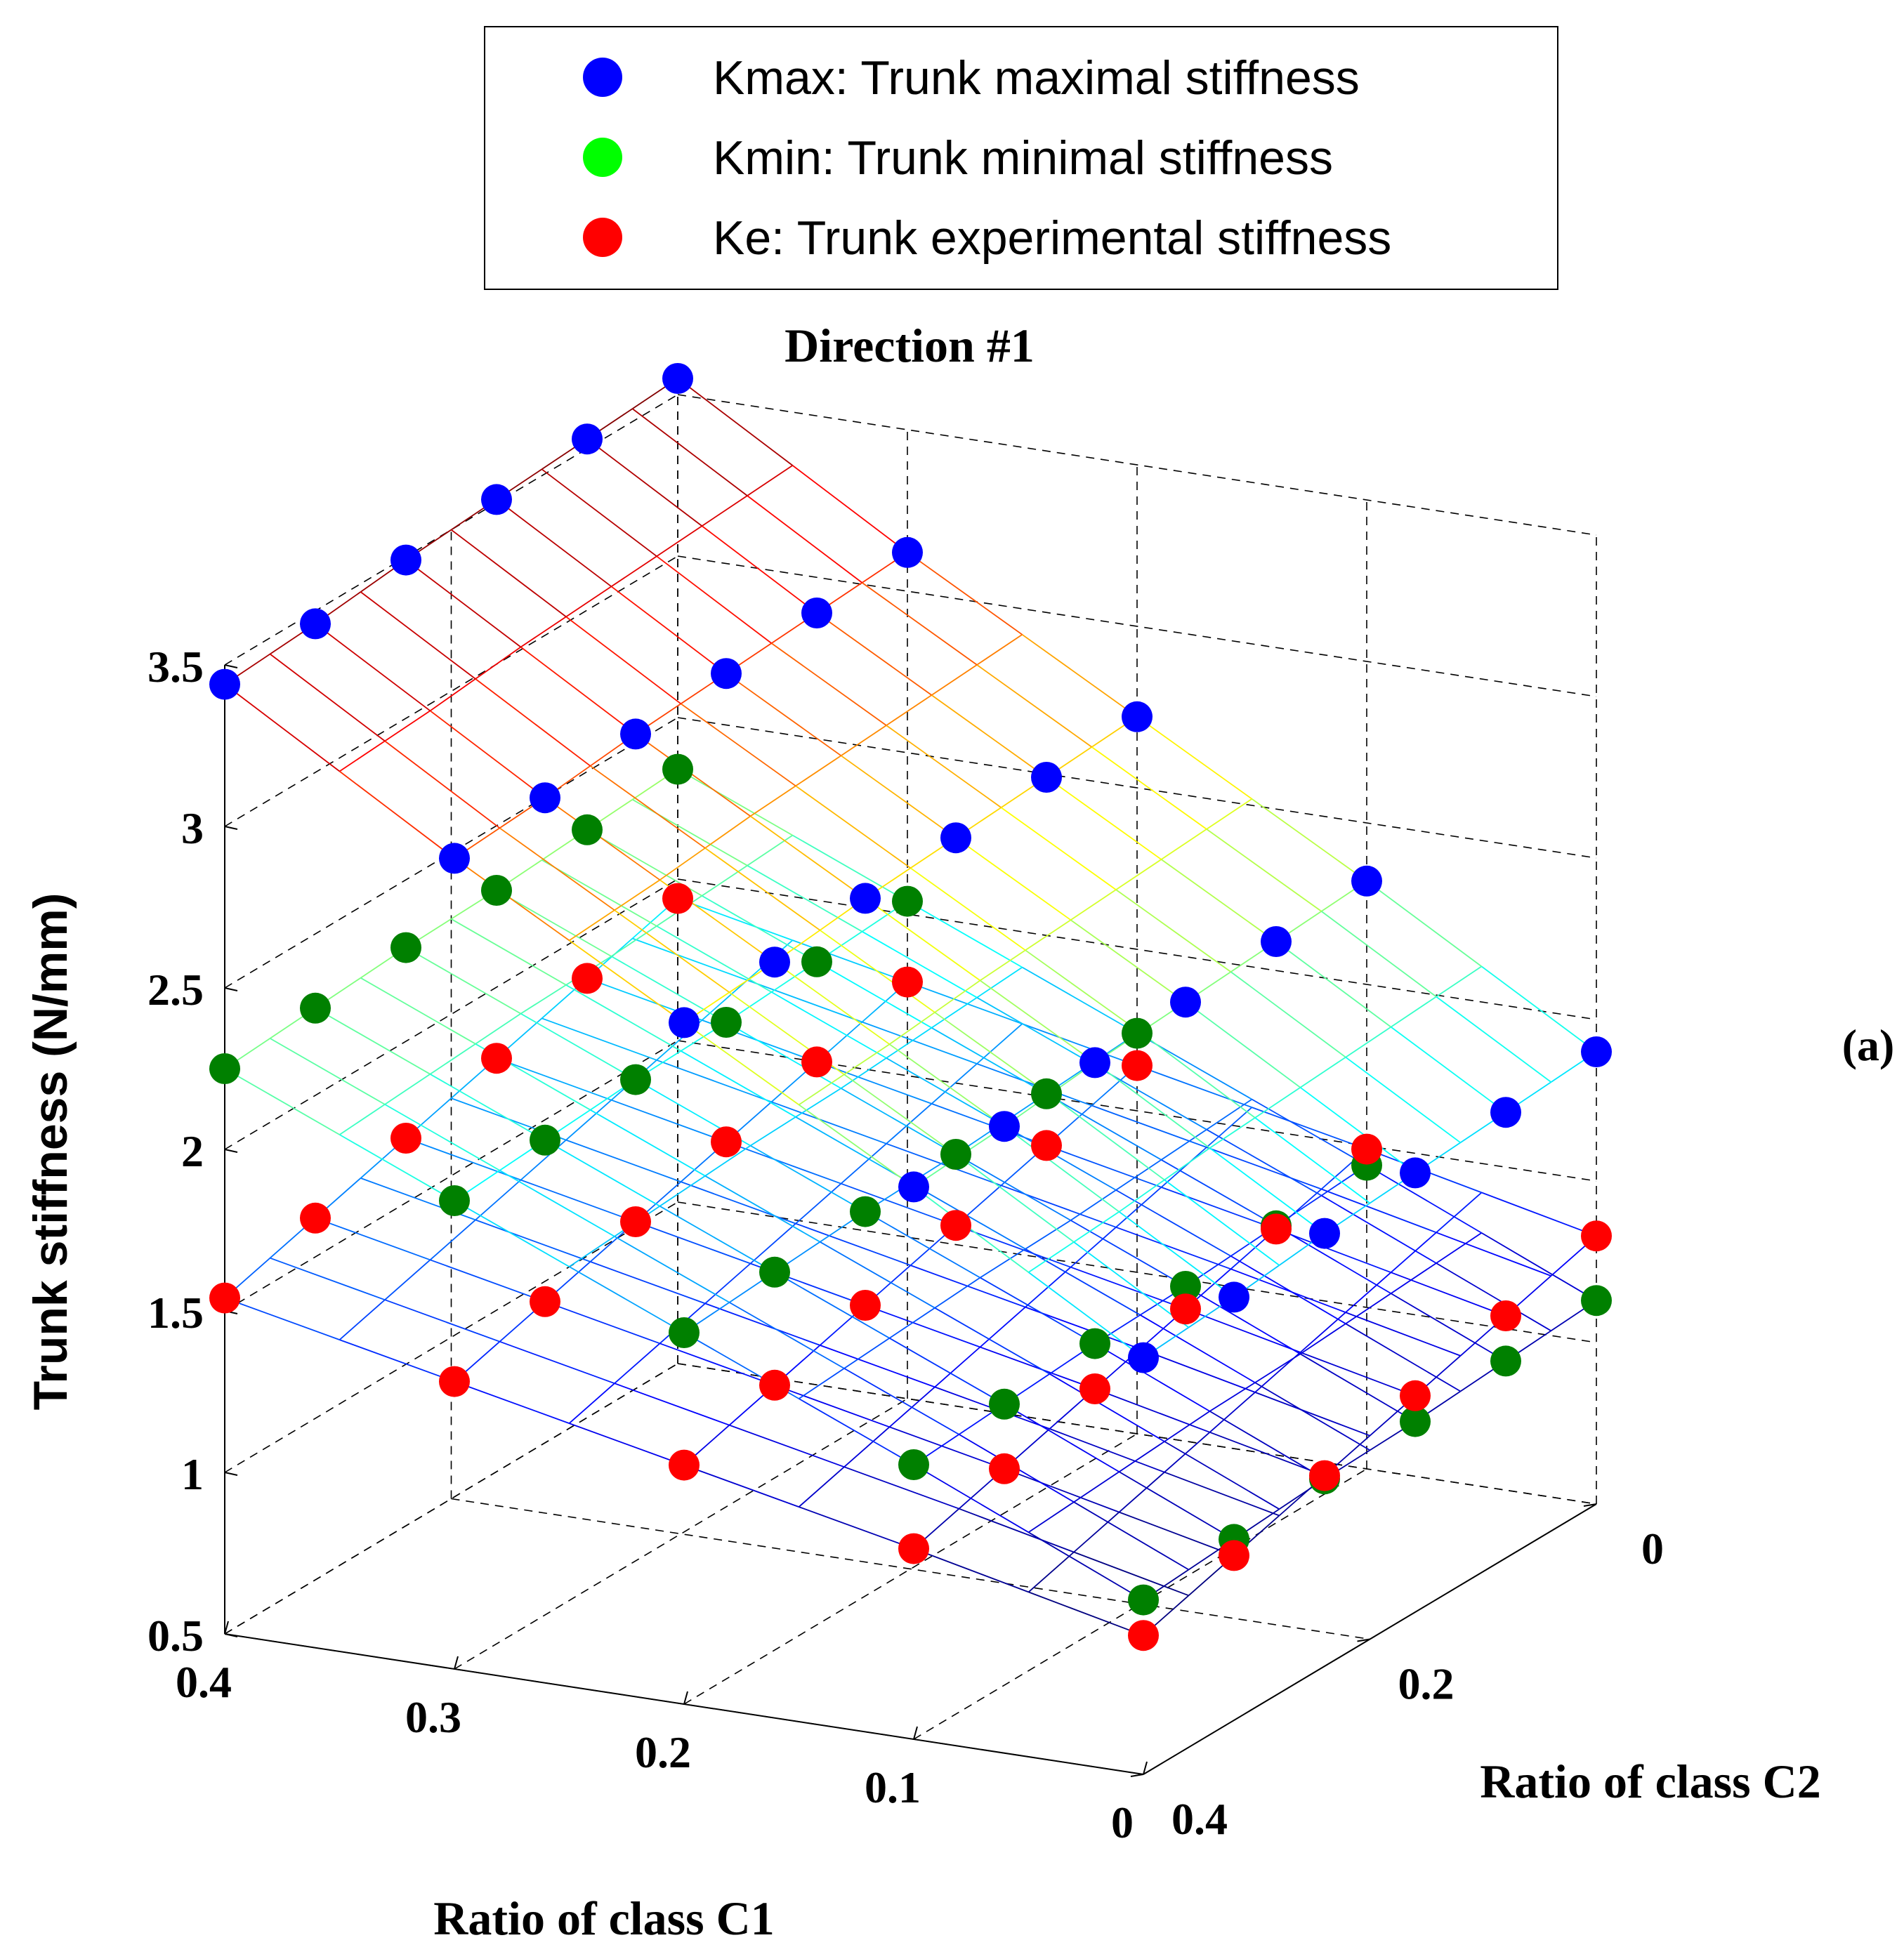 This screenshot has width=1904, height=1959. Describe the element at coordinates (916, 1733) in the screenshot. I see `x-tick-mark` at that location.